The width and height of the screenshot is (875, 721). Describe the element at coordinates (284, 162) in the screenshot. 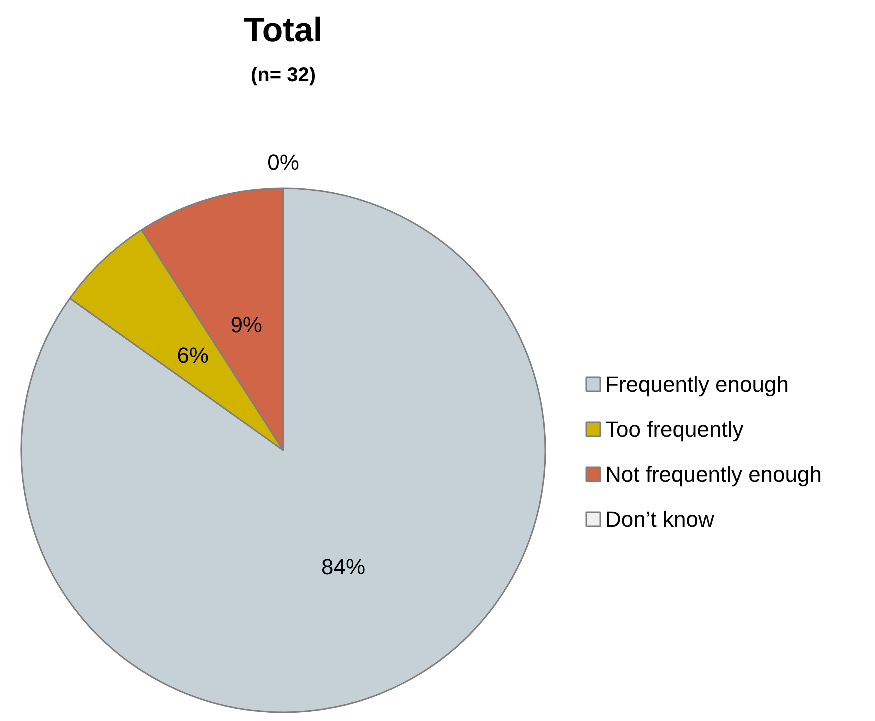

I see `text: 0%` at that location.